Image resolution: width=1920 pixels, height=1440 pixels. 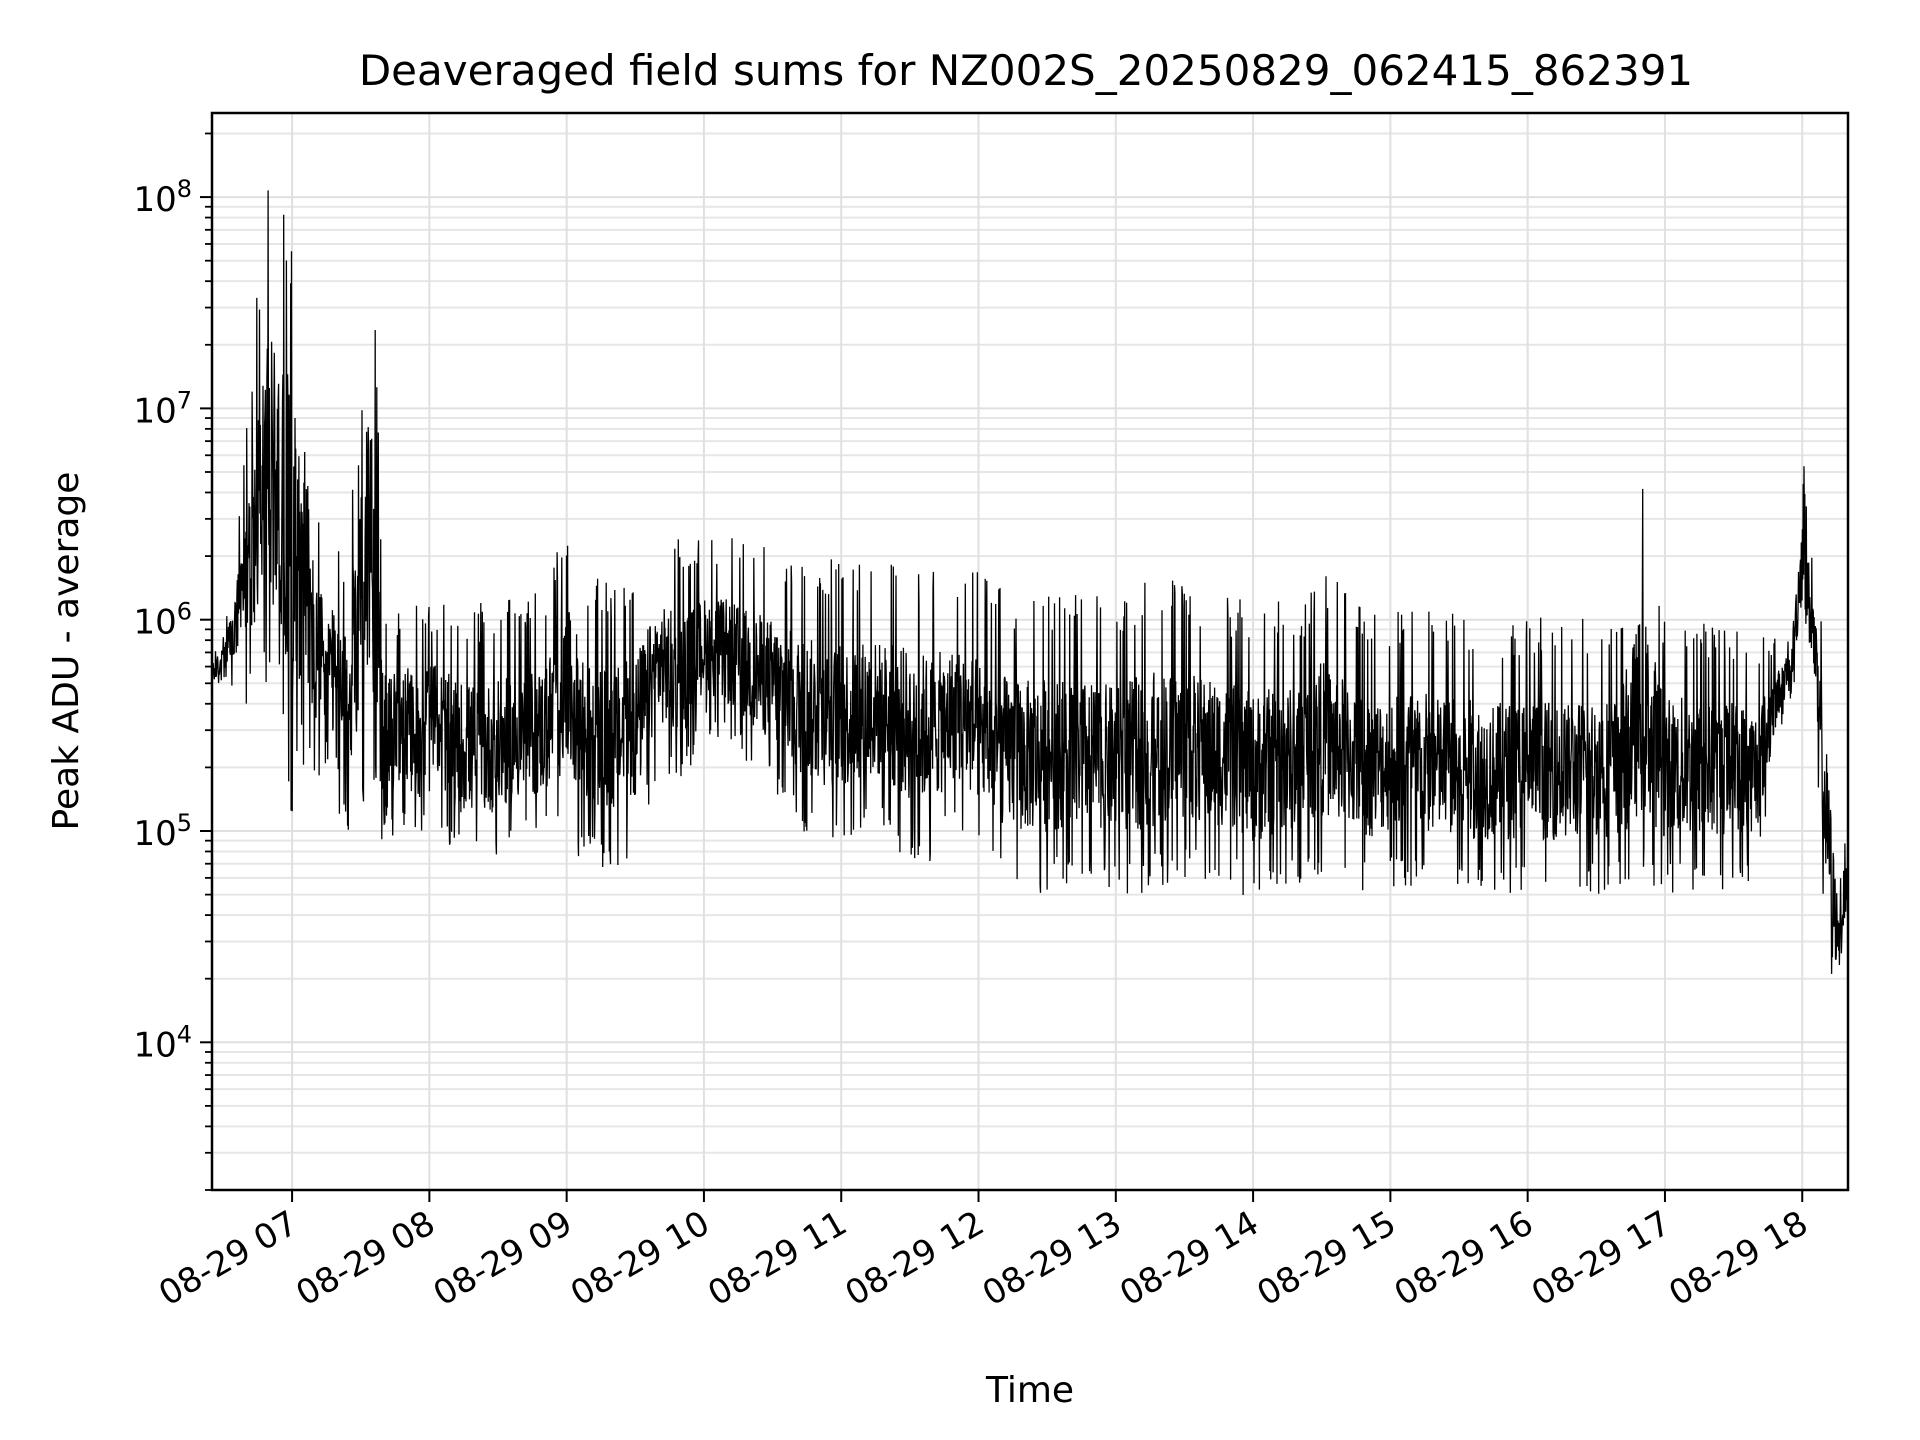 What do you see at coordinates (184, 612) in the screenshot?
I see `y-tick-label-exponent: 6` at bounding box center [184, 612].